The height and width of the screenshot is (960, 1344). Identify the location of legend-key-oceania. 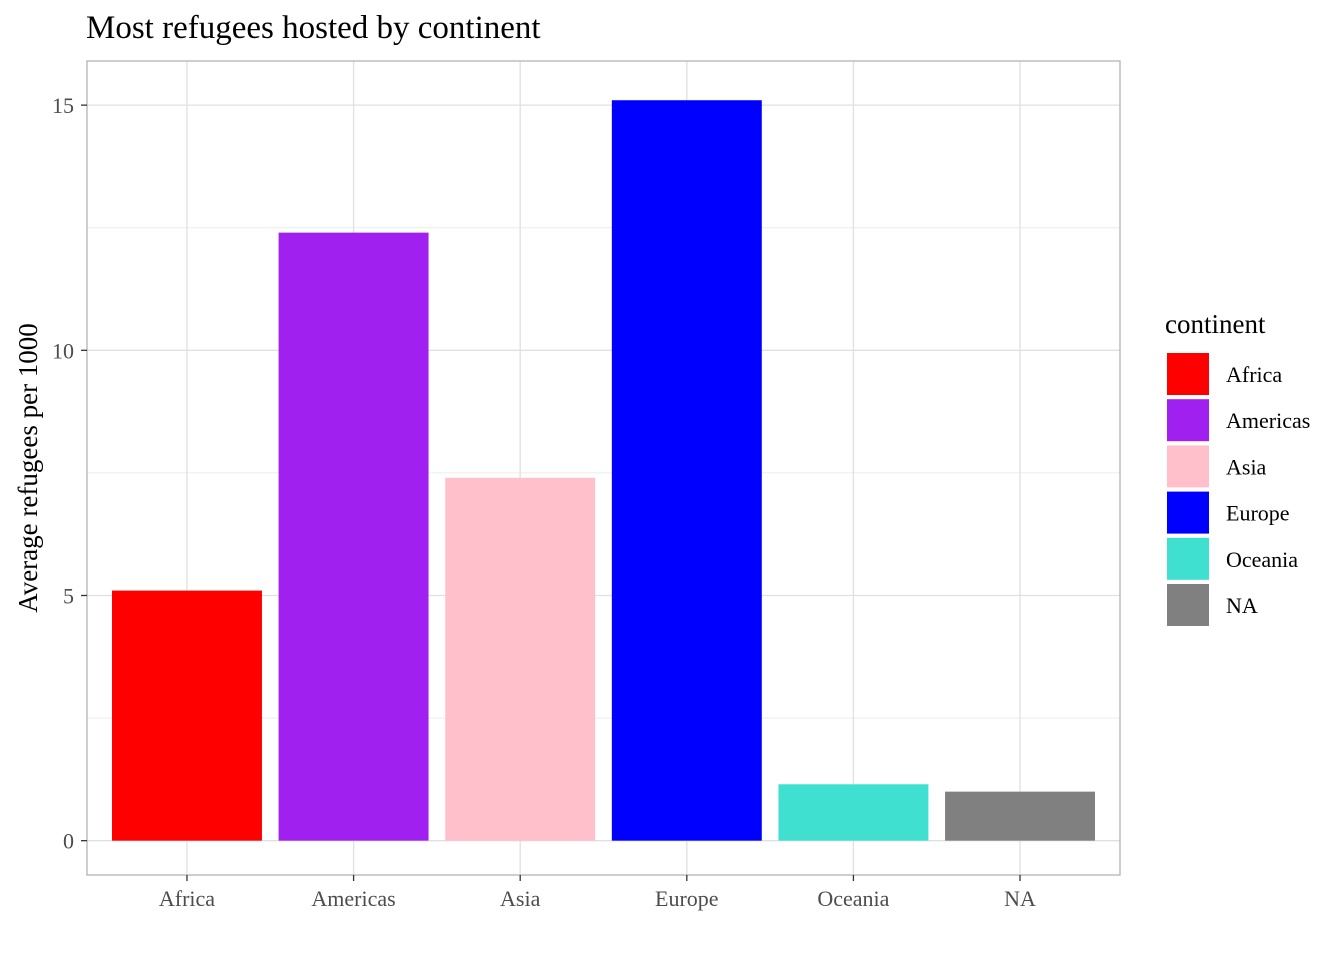
(1188, 558).